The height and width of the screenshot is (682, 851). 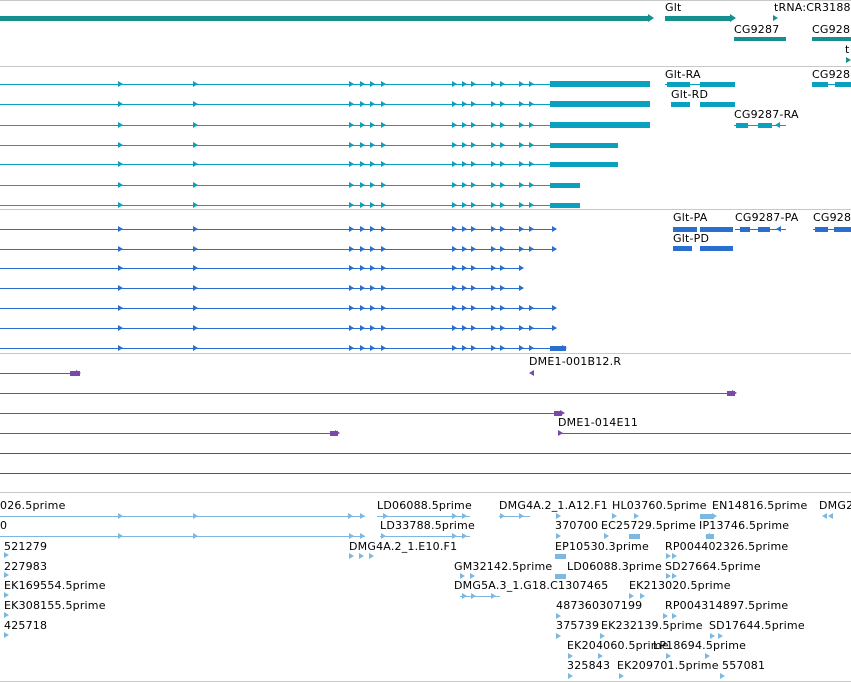 I want to click on est-label: EK213020.5prime, so click(x=680, y=585).